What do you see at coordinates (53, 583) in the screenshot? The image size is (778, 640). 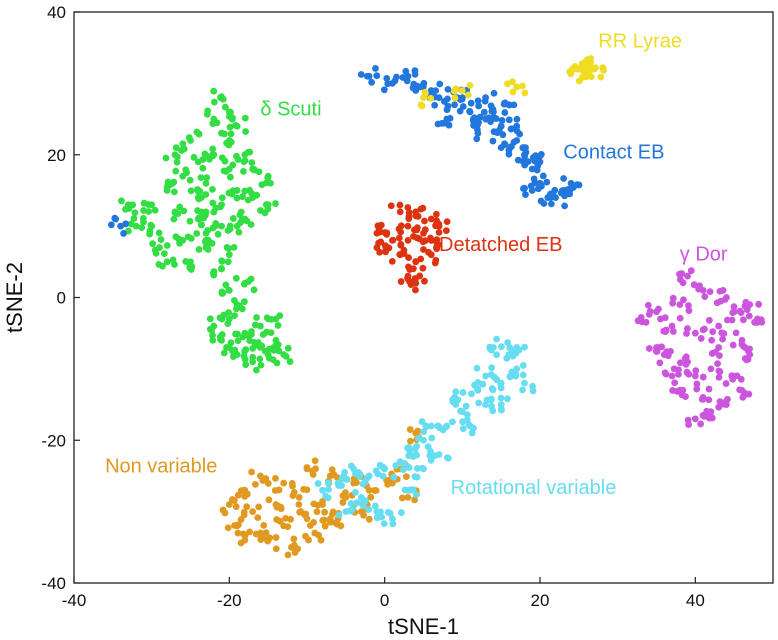 I see `y-tick-label-4: -40` at bounding box center [53, 583].